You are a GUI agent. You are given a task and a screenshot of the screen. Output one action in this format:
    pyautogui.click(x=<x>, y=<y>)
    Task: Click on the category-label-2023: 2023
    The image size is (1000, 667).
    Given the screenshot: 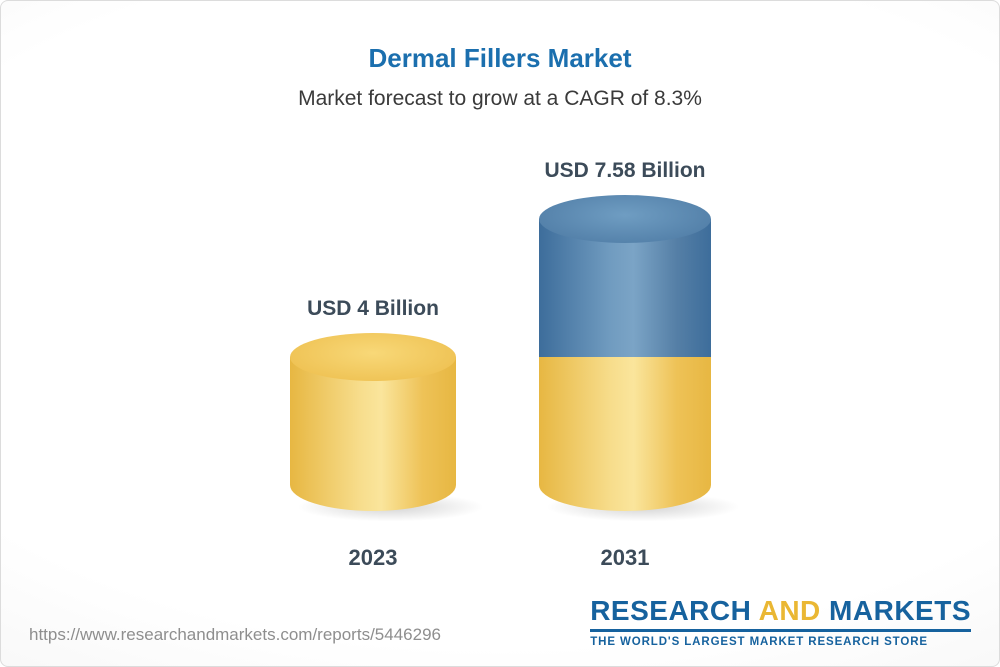 What is the action you would take?
    pyautogui.click(x=373, y=557)
    